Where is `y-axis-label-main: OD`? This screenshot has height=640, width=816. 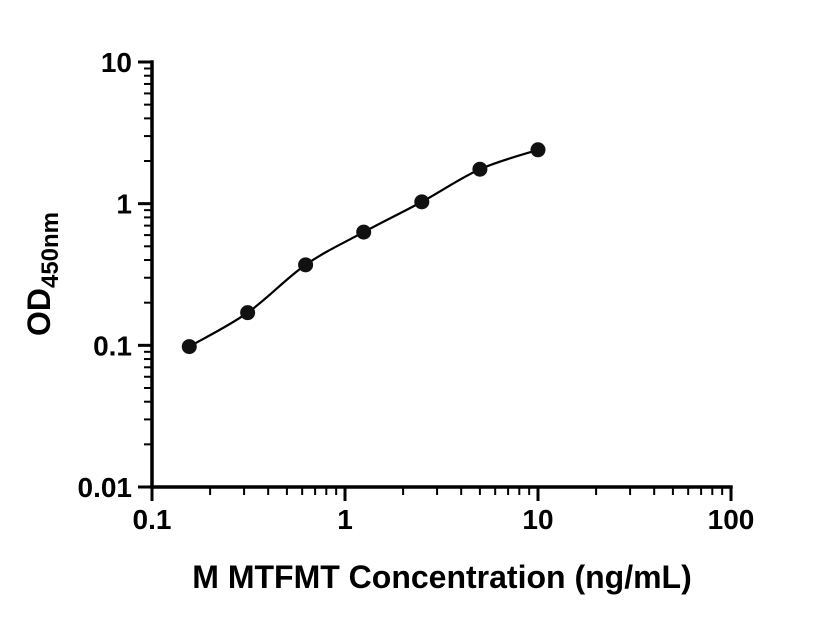
y-axis-label-main: OD is located at coordinates (39, 312).